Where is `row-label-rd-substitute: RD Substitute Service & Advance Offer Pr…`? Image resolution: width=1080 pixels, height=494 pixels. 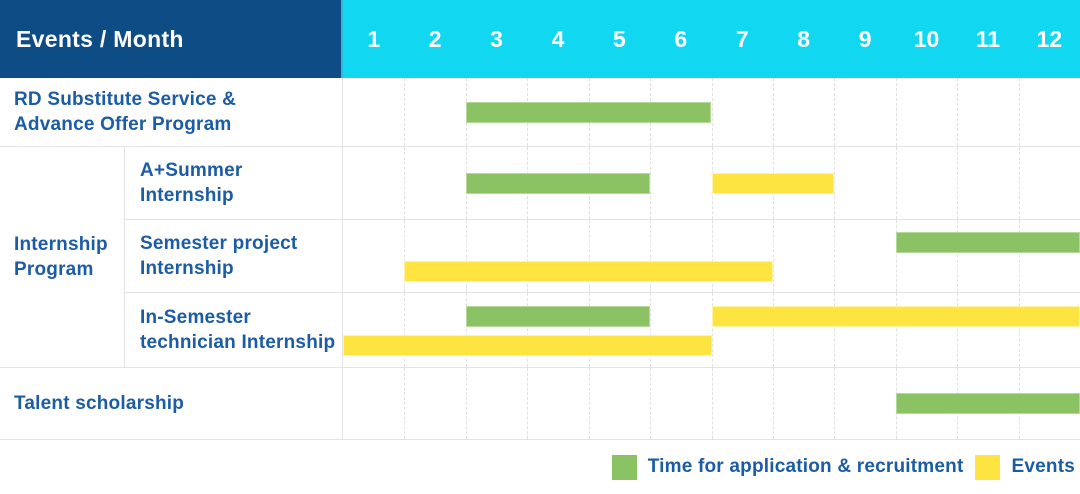
row-label-rd-substitute: RD Substitute Service & Advance Offer Pr… is located at coordinates (171, 112).